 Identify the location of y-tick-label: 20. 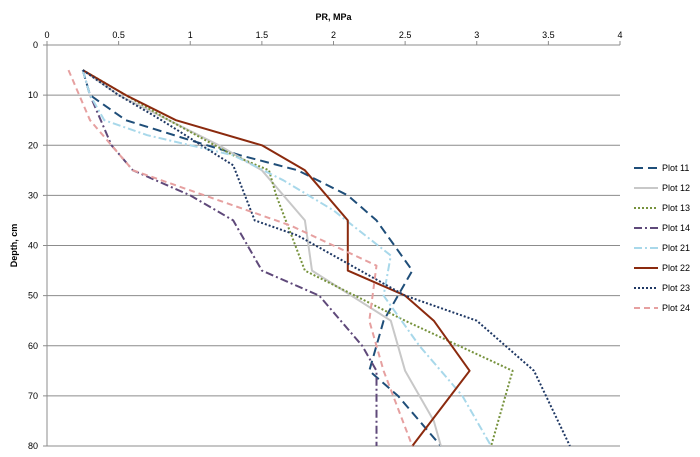
(33, 145).